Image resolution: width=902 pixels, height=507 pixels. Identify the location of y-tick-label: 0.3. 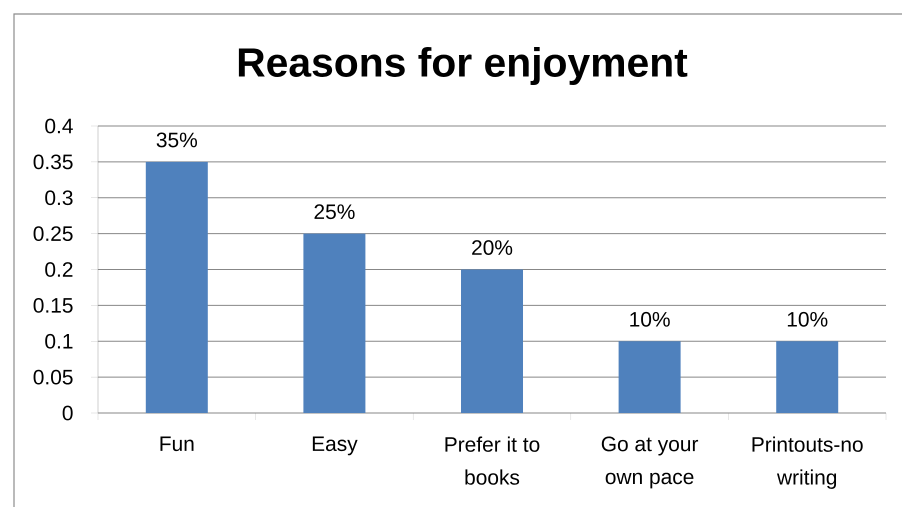
(59, 198).